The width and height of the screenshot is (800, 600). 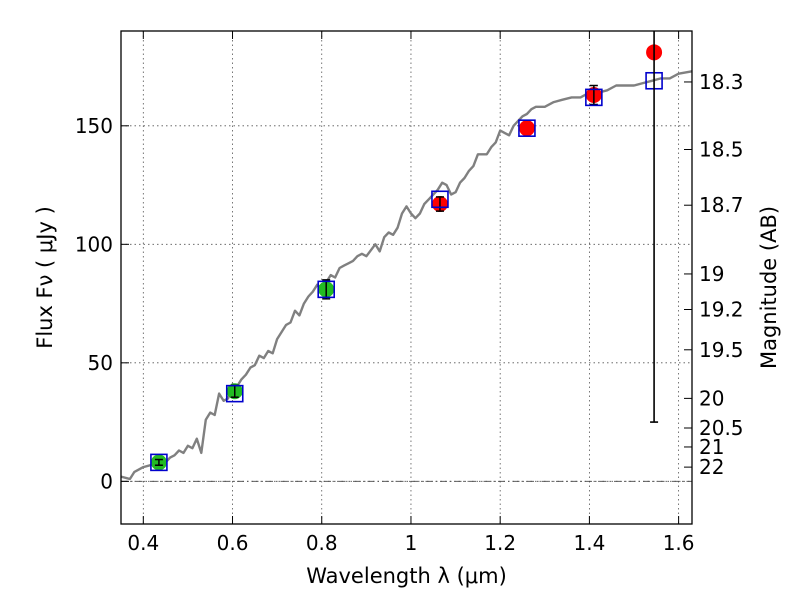 I want to click on x-tick-label: 1, so click(x=411, y=543).